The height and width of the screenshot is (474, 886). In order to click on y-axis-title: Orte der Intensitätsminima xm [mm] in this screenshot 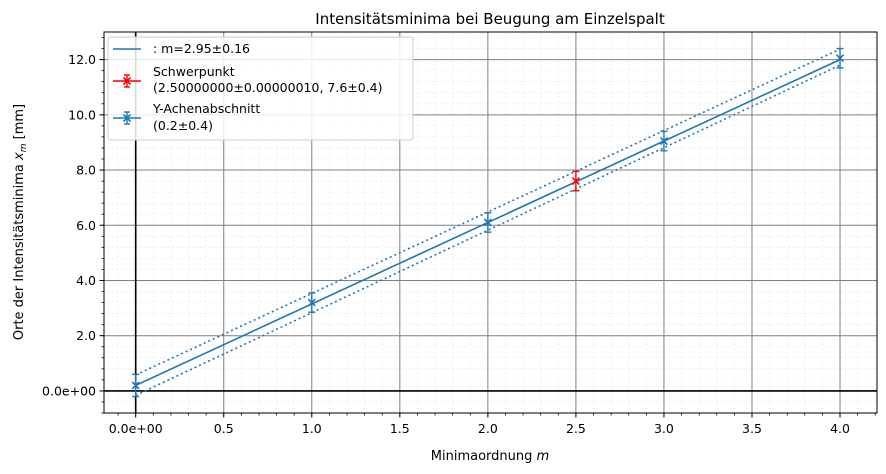, I will do `click(21, 222)`.